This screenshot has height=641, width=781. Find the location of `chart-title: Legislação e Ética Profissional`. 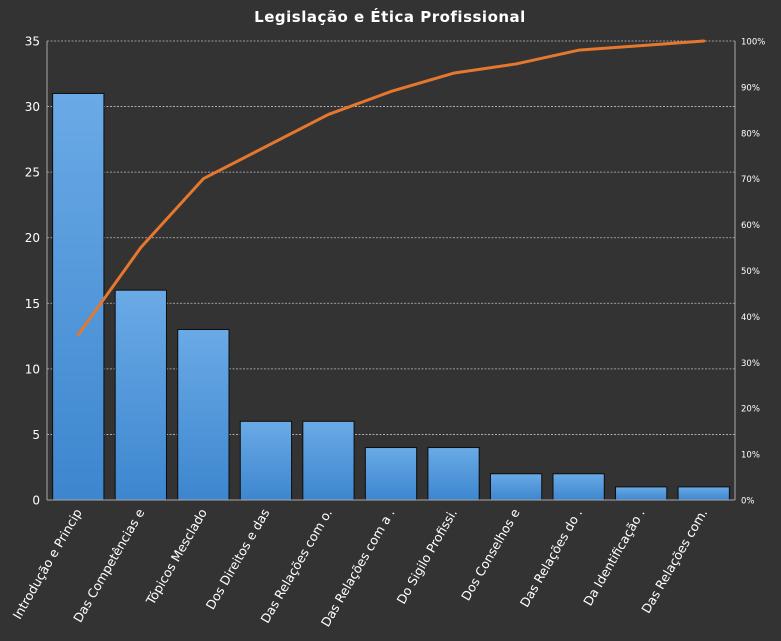

chart-title: Legislação e Ética Profissional is located at coordinates (390, 16).